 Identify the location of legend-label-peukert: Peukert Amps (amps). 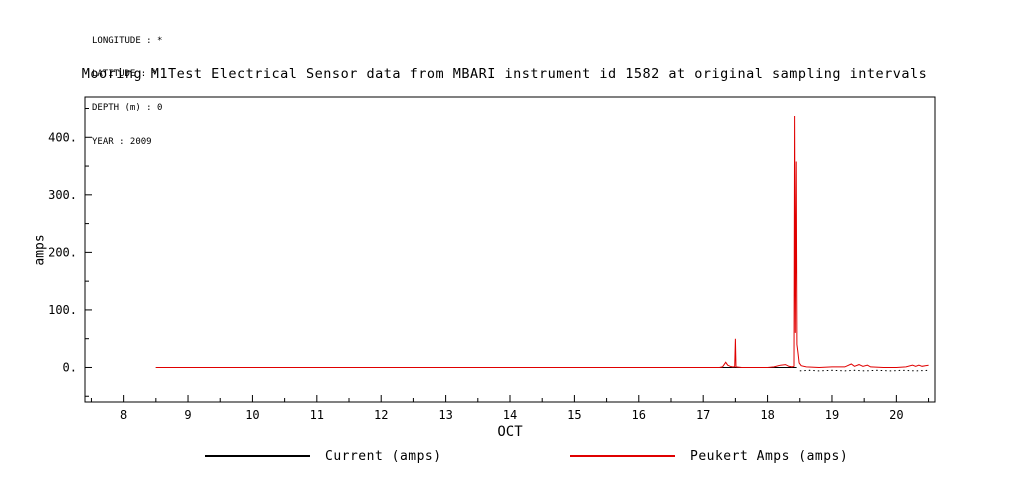
(769, 456).